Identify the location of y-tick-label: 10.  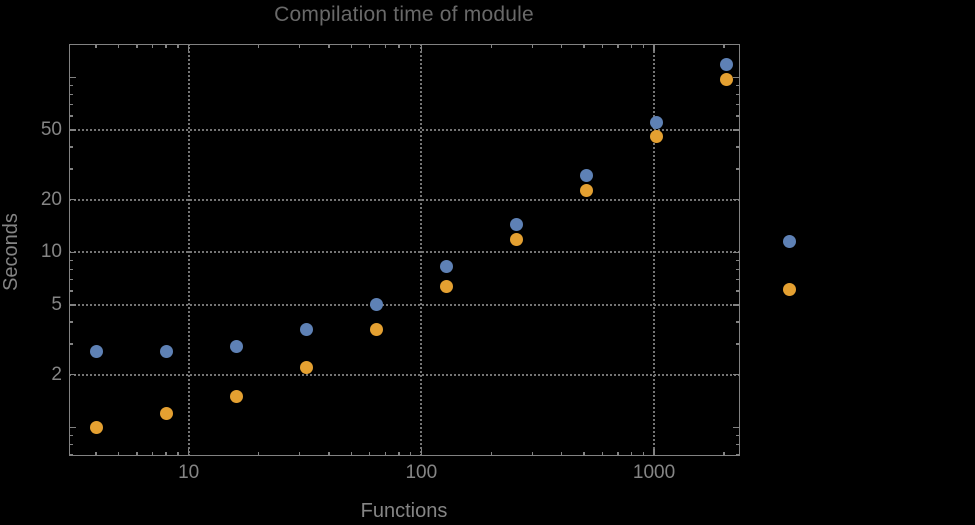
(51, 252).